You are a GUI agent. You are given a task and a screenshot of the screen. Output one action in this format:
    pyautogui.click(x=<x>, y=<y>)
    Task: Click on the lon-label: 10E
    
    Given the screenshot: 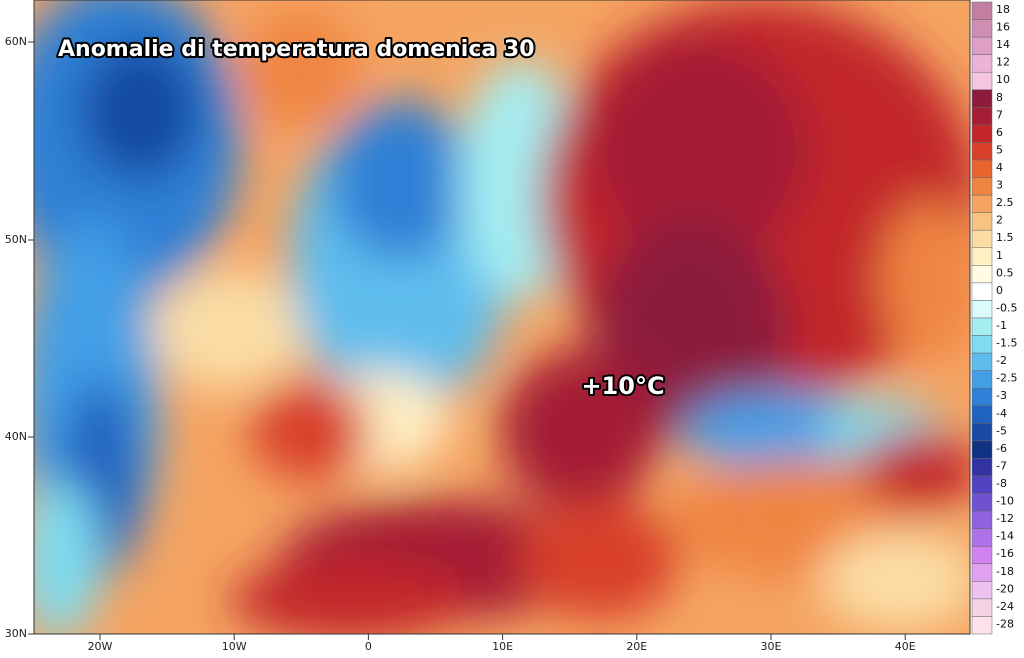 What is the action you would take?
    pyautogui.click(x=502, y=646)
    